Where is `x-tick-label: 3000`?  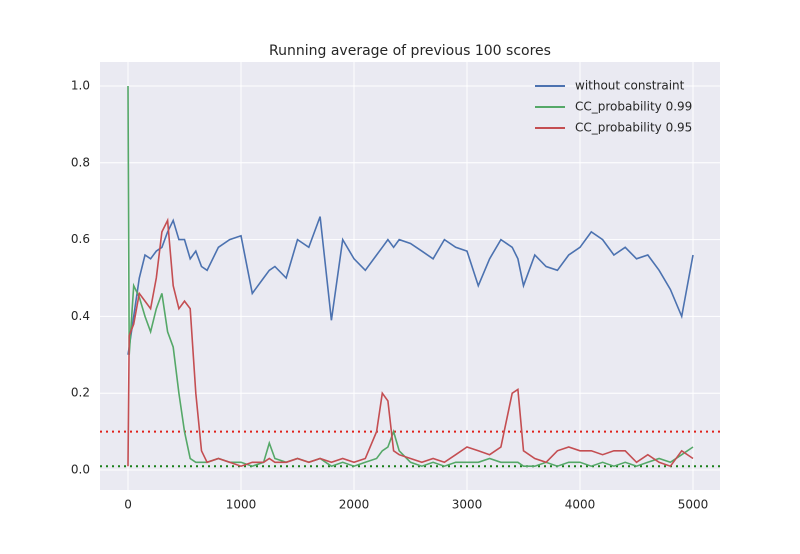
x-tick-label: 3000 is located at coordinates (467, 505).